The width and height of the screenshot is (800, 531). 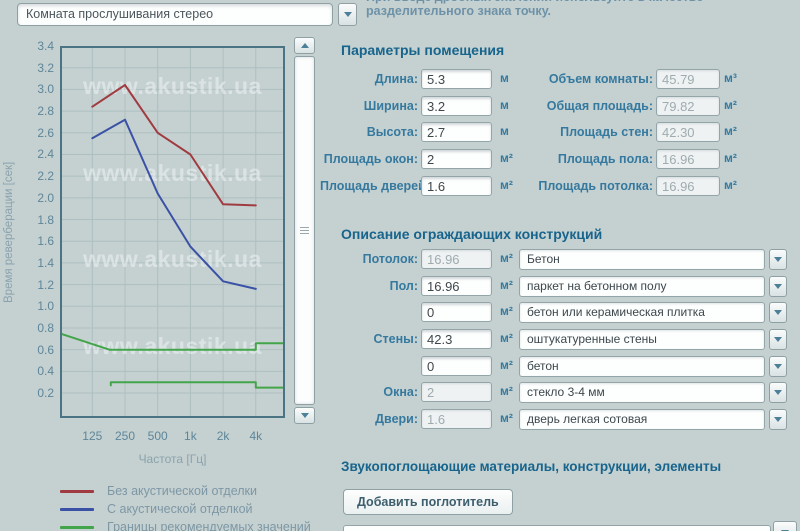 I want to click on windows-input, so click(x=456, y=392).